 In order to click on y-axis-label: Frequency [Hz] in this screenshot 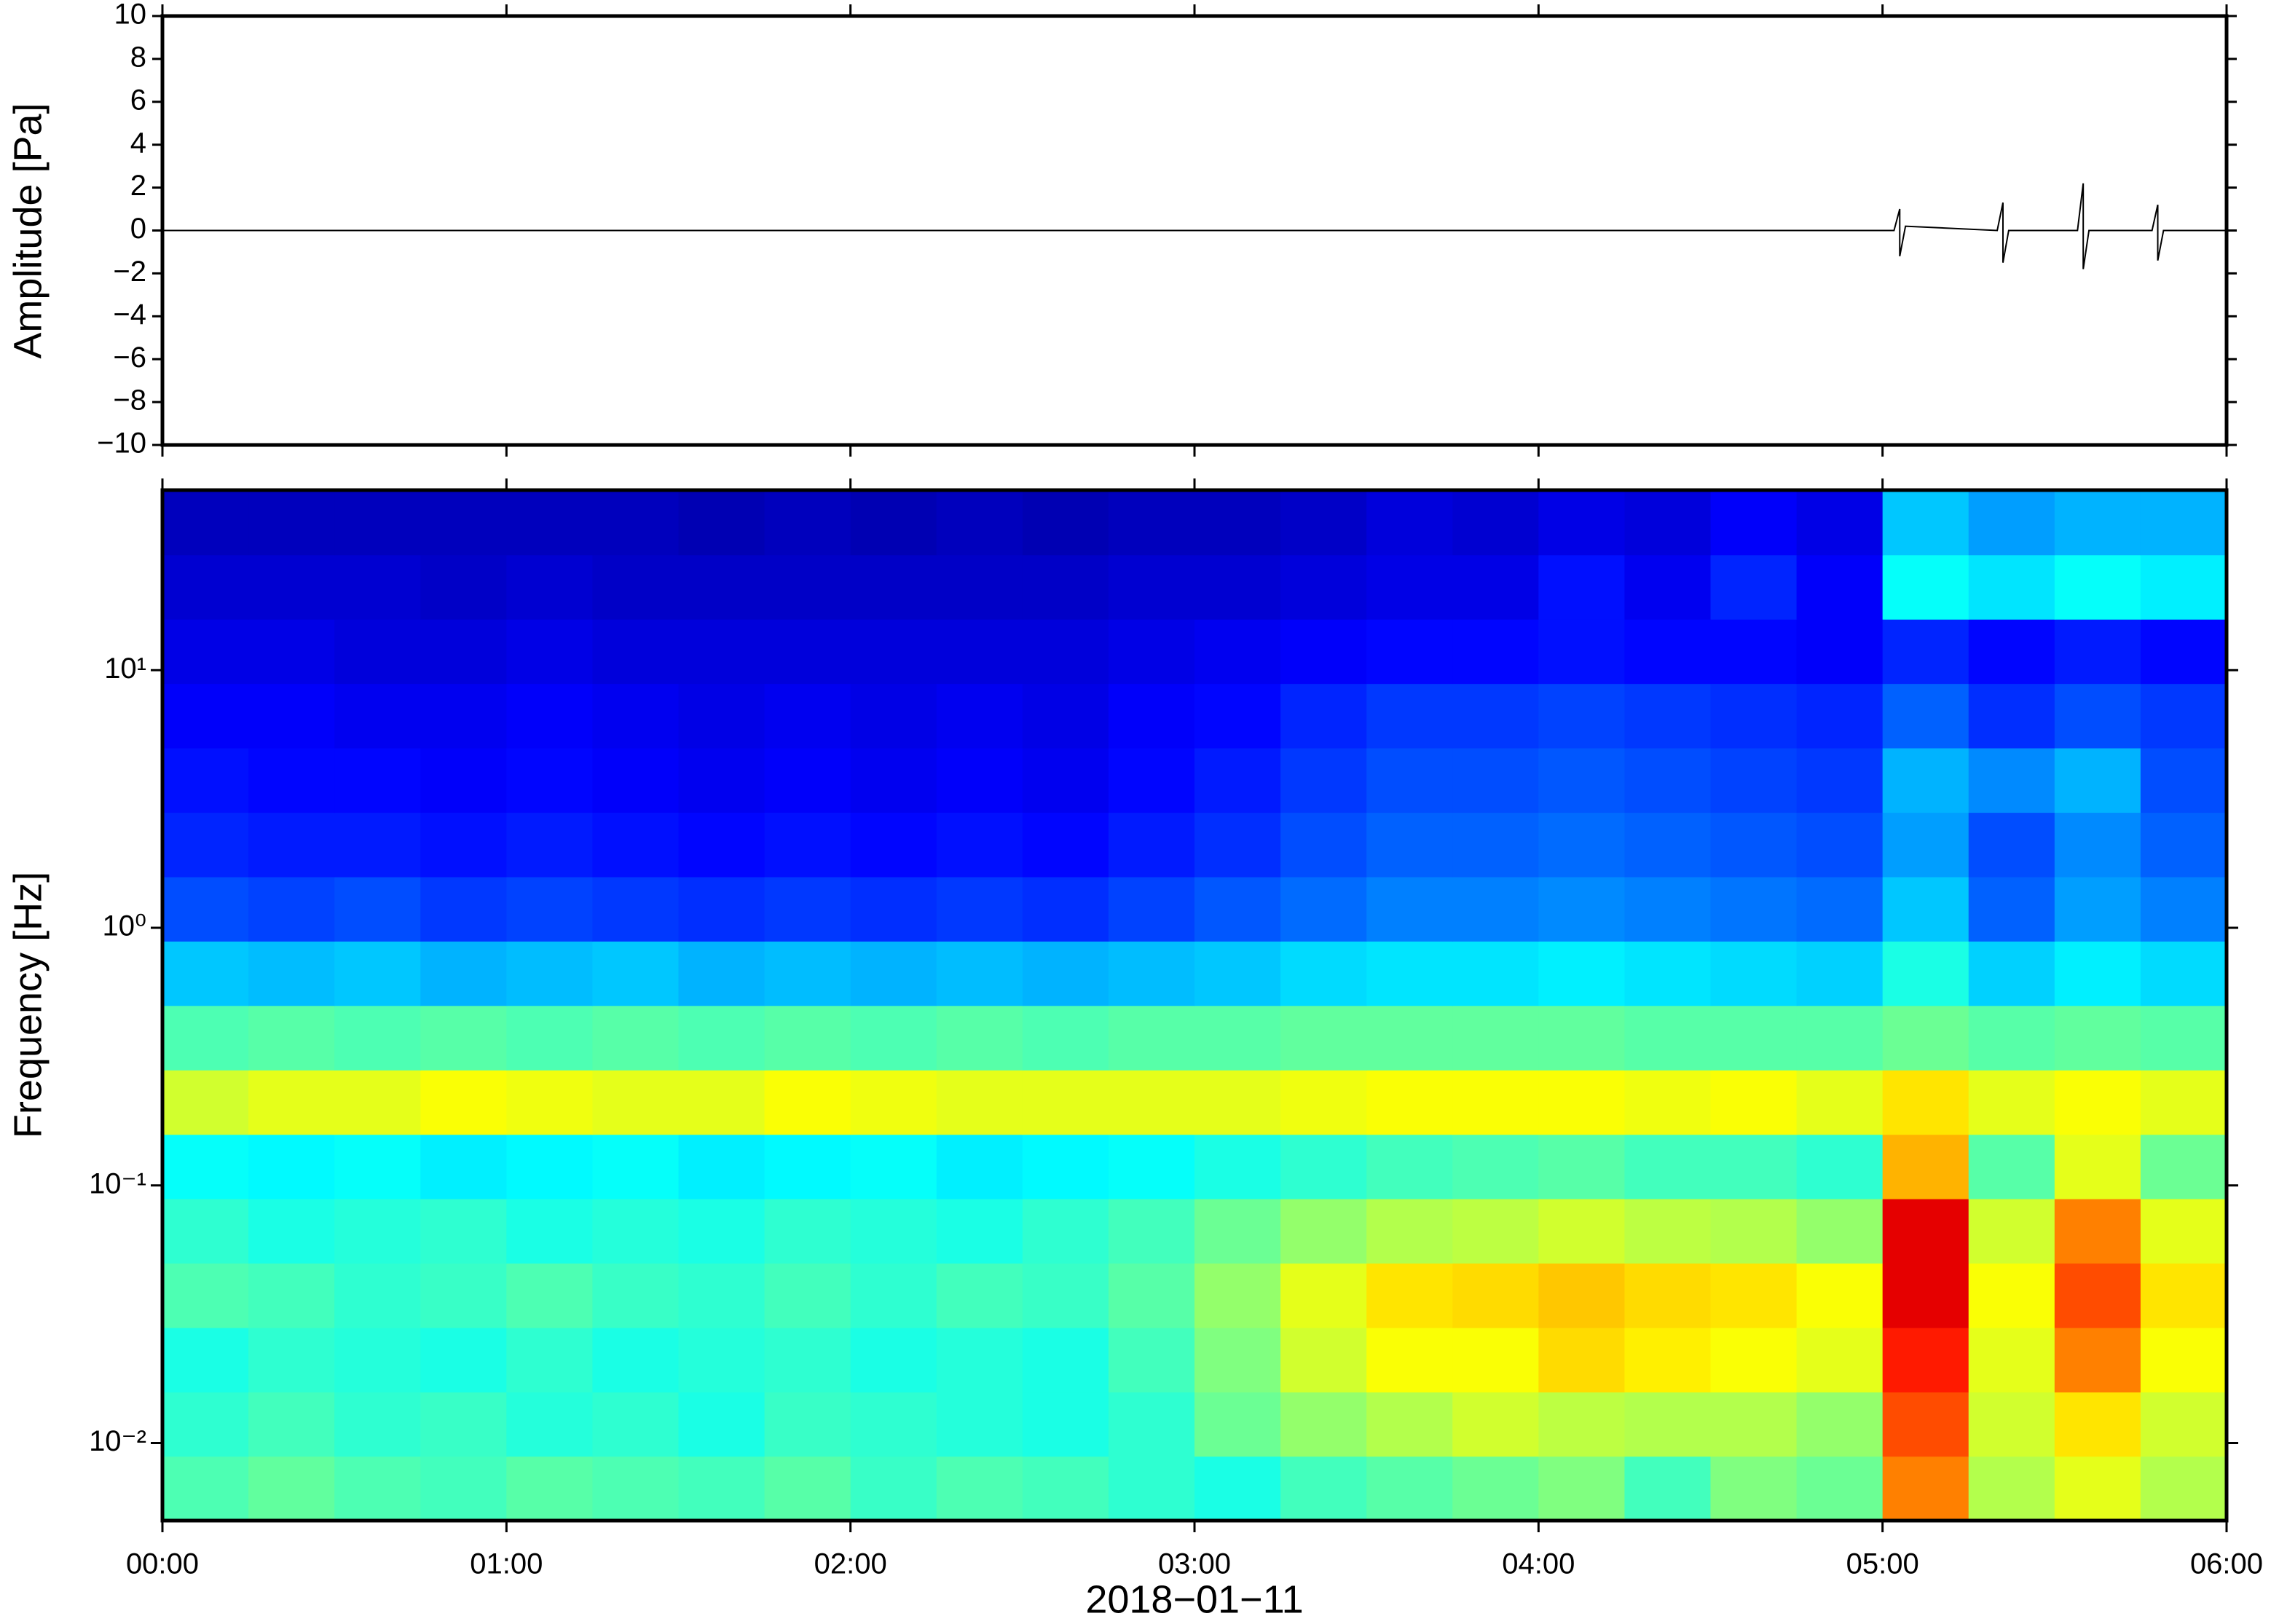, I will do `click(28, 1005)`.